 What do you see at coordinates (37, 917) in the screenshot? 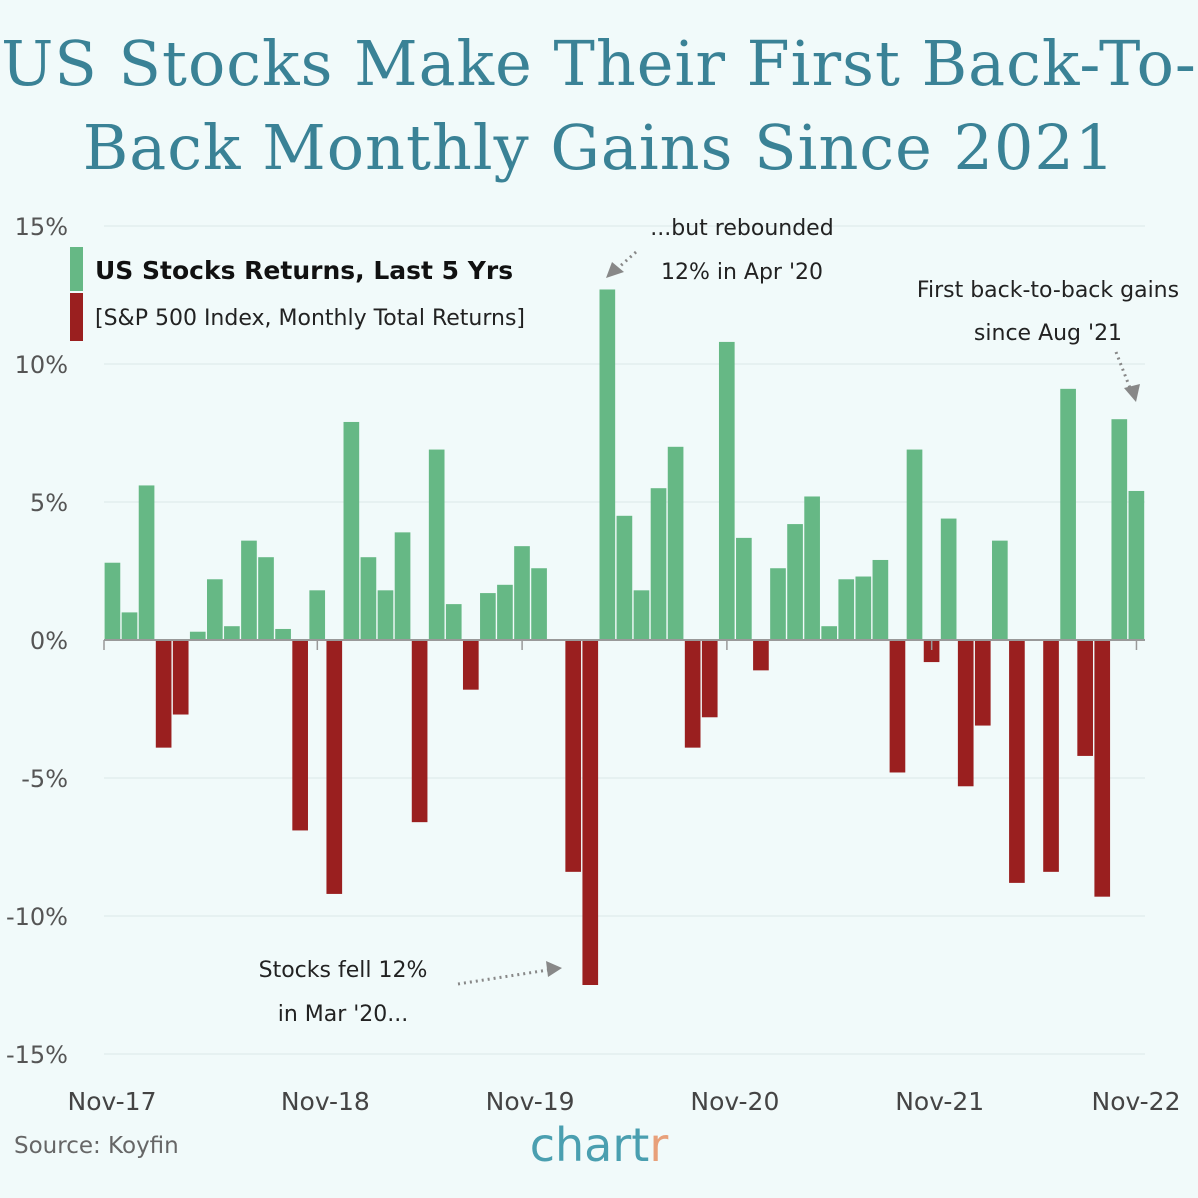
I see `y-tick-label: -10%` at bounding box center [37, 917].